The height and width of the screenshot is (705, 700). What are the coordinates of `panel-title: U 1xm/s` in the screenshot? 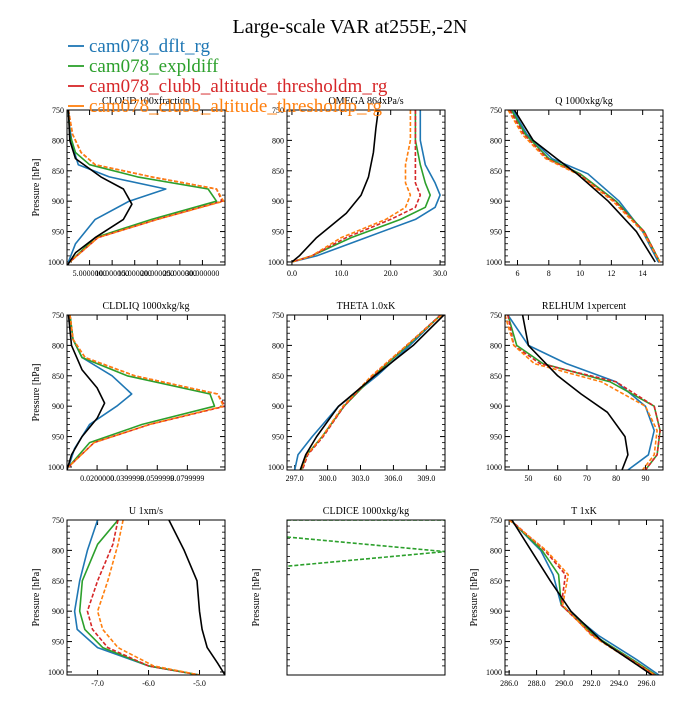 It's located at (146, 511).